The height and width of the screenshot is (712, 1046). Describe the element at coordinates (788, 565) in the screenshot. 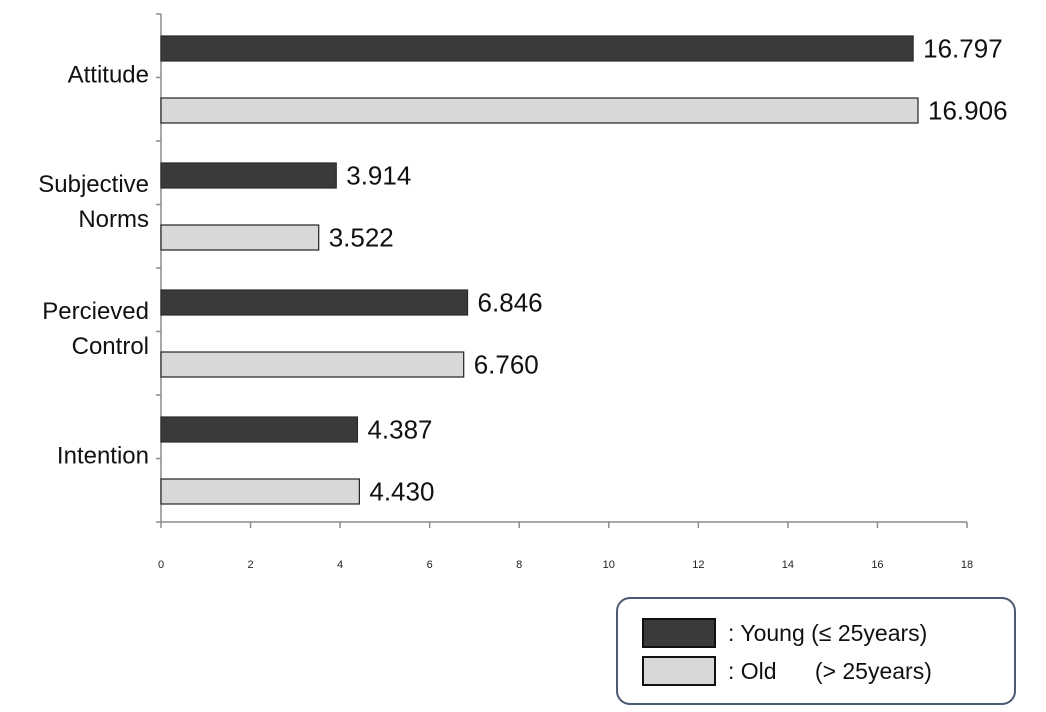

I see `x-tick-label: 14` at that location.